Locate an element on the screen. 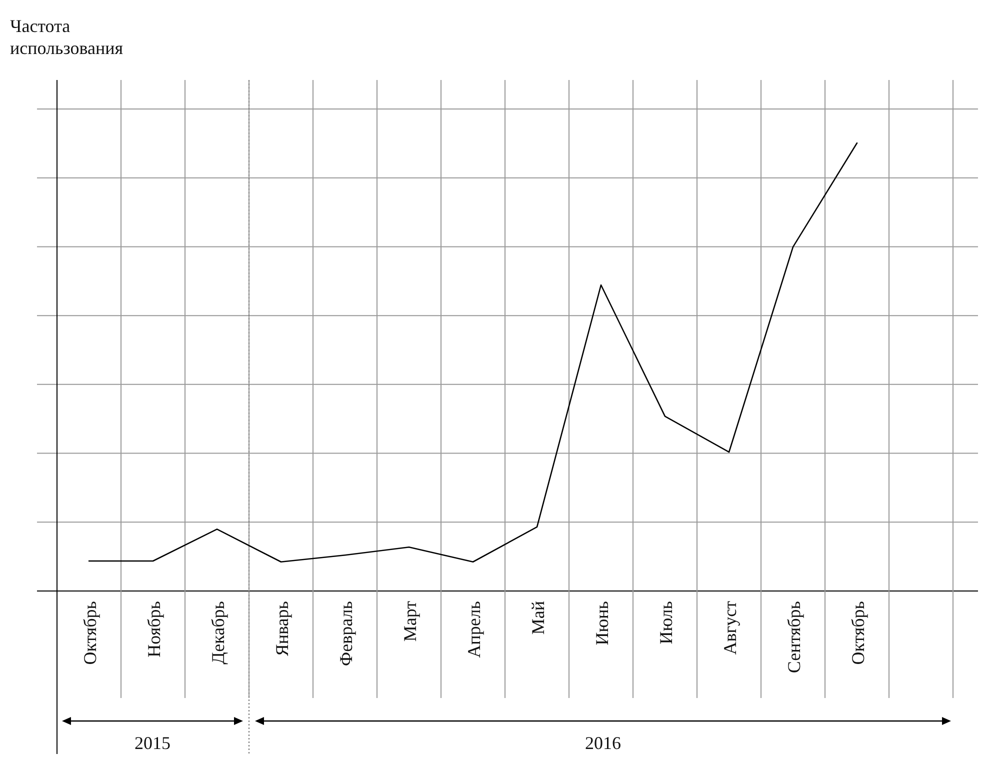 The width and height of the screenshot is (995, 762). x-tick-label: Июнь is located at coordinates (602, 623).